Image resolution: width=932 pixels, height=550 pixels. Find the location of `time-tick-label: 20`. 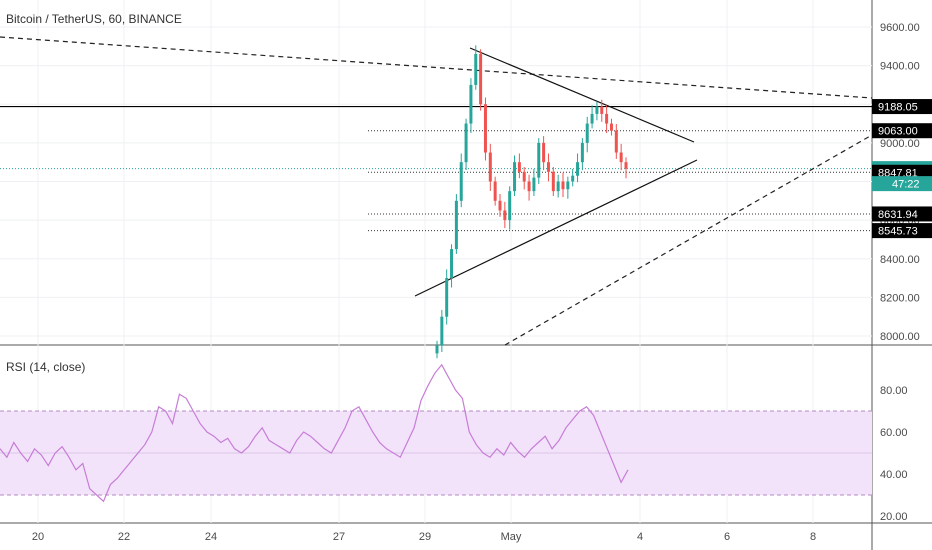

time-tick-label: 20 is located at coordinates (38, 537).